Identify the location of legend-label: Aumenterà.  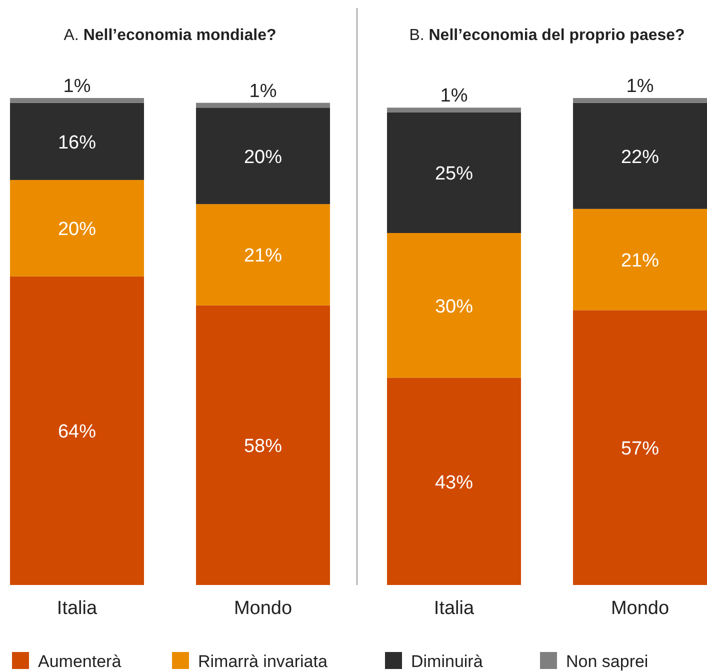
(80, 661).